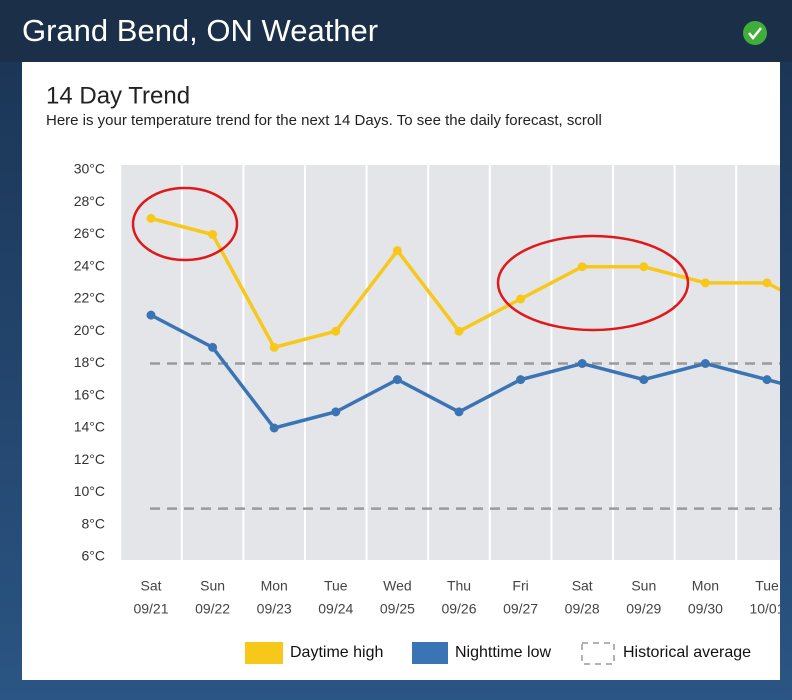  What do you see at coordinates (766, 609) in the screenshot?
I see `x-tick-date: 10/01` at bounding box center [766, 609].